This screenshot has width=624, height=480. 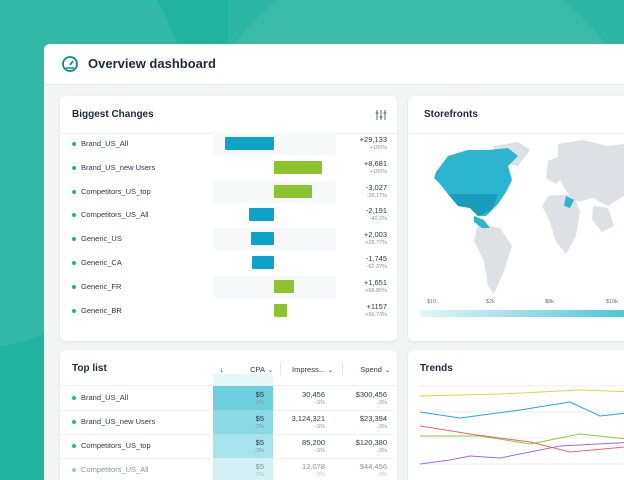 I want to click on row-label: Generic_US, so click(x=101, y=239).